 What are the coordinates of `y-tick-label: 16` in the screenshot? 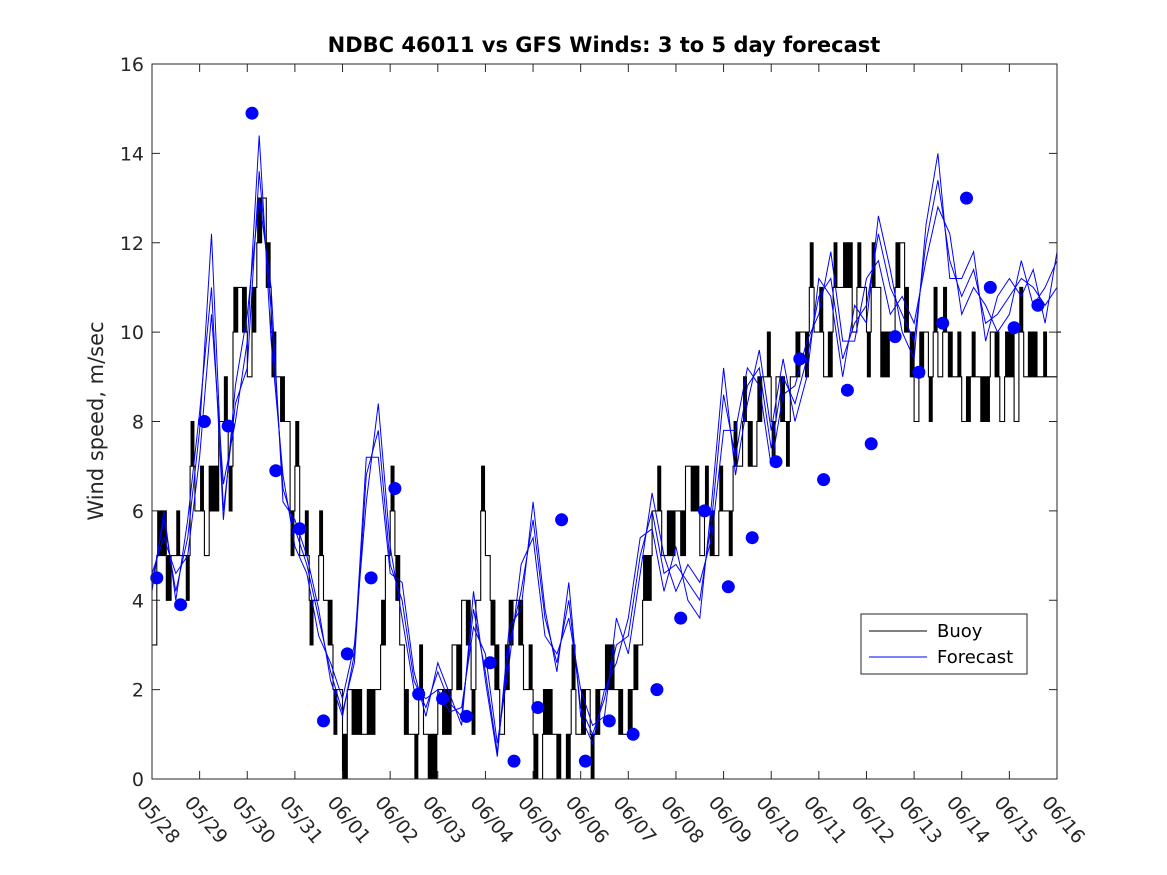 It's located at (132, 65).